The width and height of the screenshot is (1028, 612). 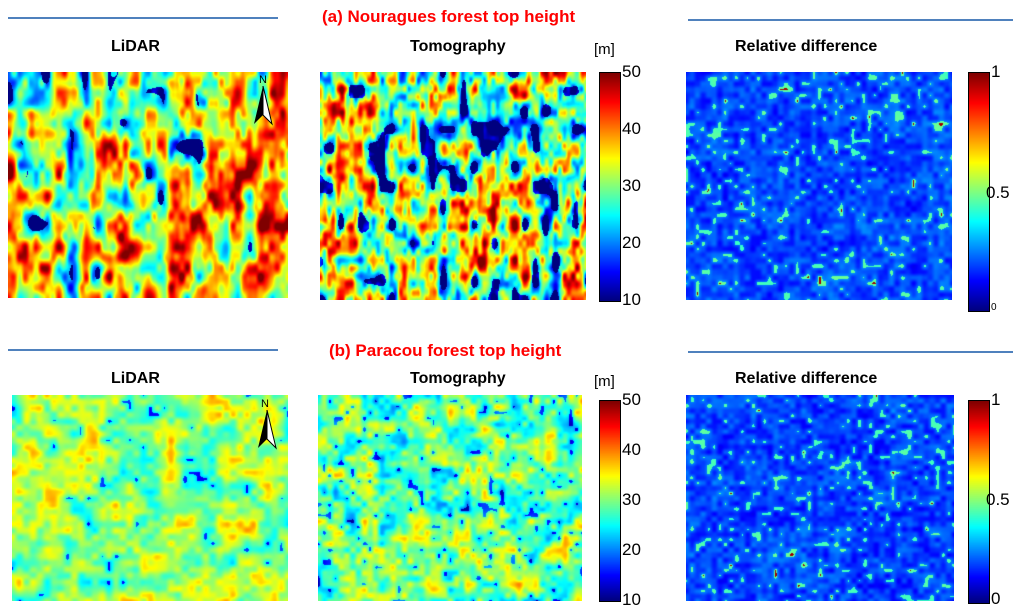 What do you see at coordinates (631, 299) in the screenshot?
I see `section-a-height-tick: 10` at bounding box center [631, 299].